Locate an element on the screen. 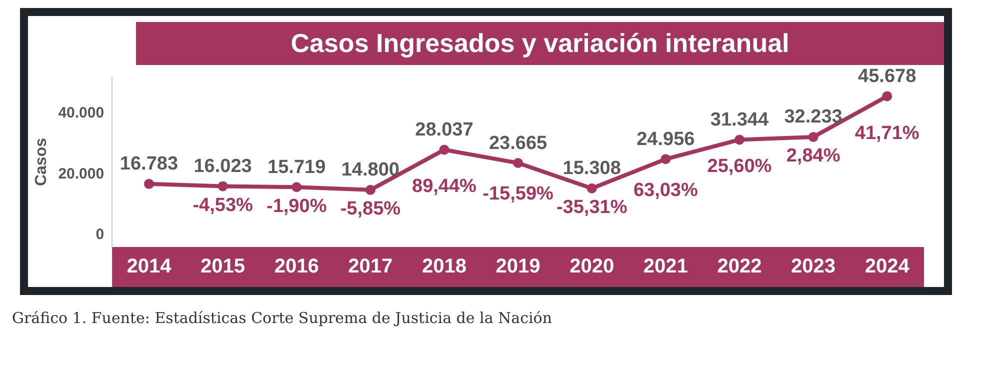  annotation: -15,59% is located at coordinates (518, 193).